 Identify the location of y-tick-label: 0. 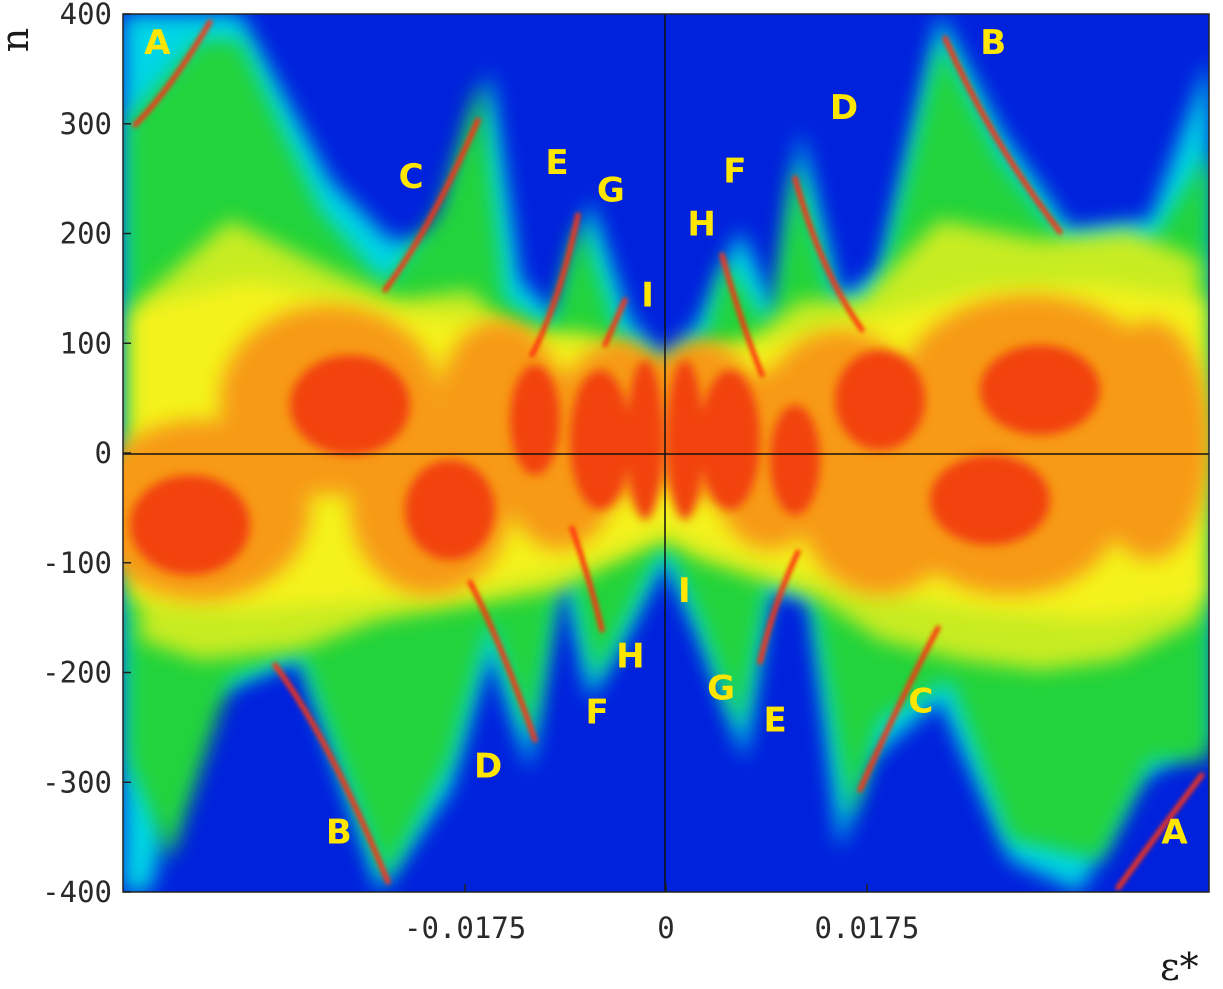
(103, 453).